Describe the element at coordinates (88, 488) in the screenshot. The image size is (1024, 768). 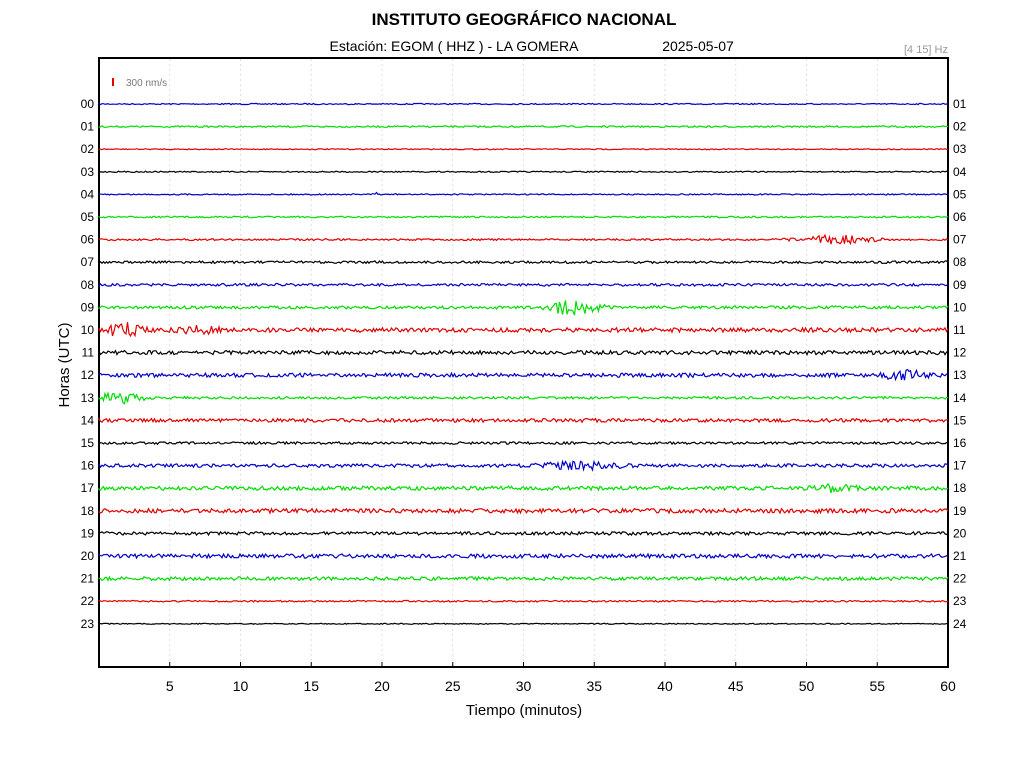
I see `hour-label-left: 17` at that location.